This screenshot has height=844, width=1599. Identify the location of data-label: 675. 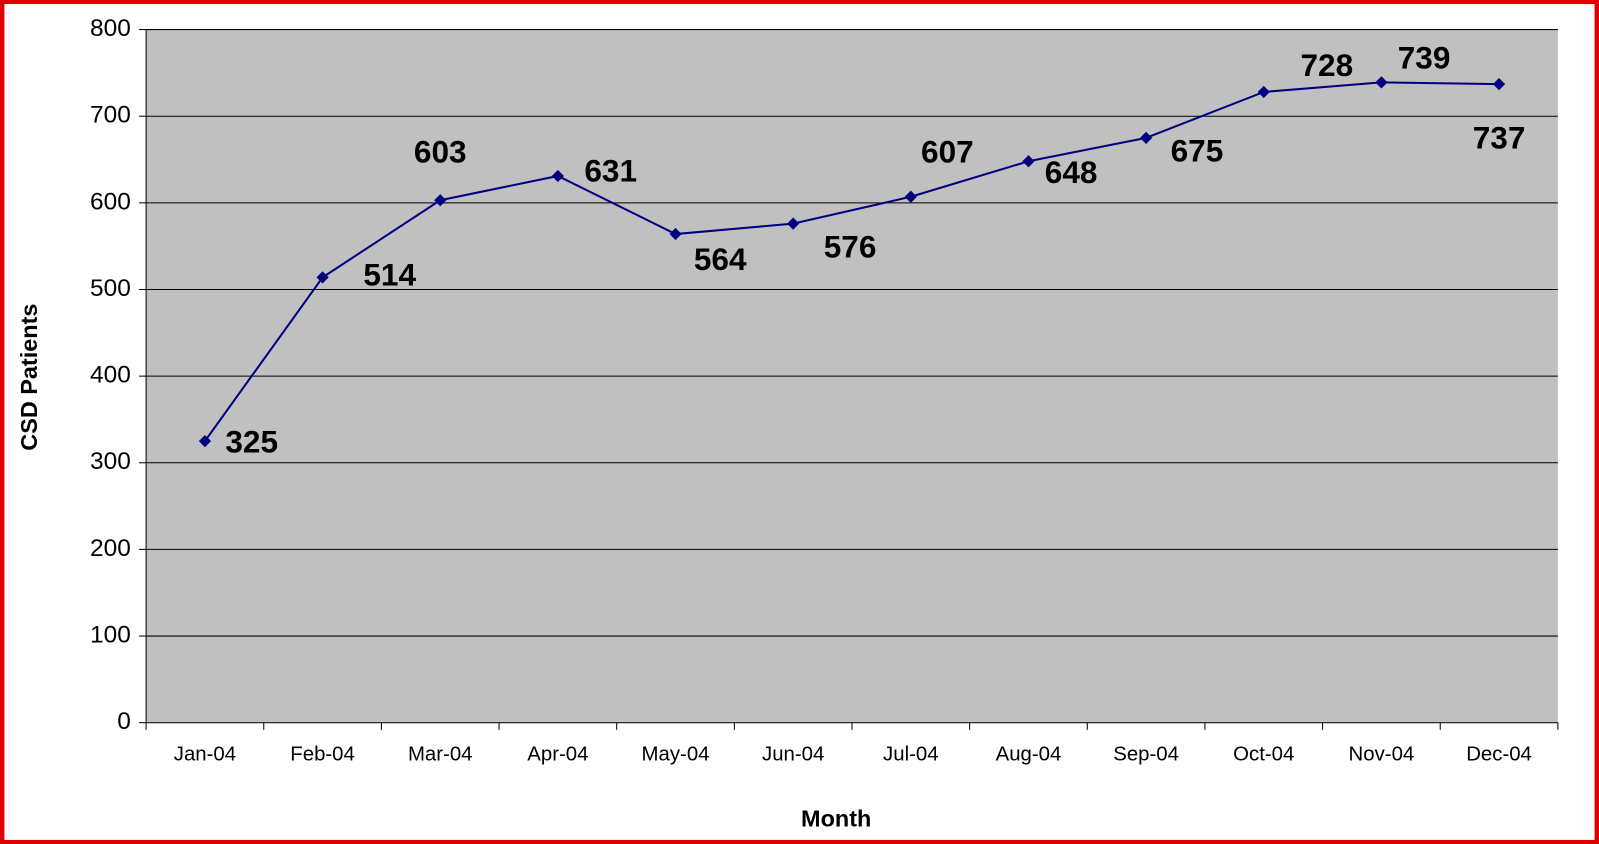
(1197, 150).